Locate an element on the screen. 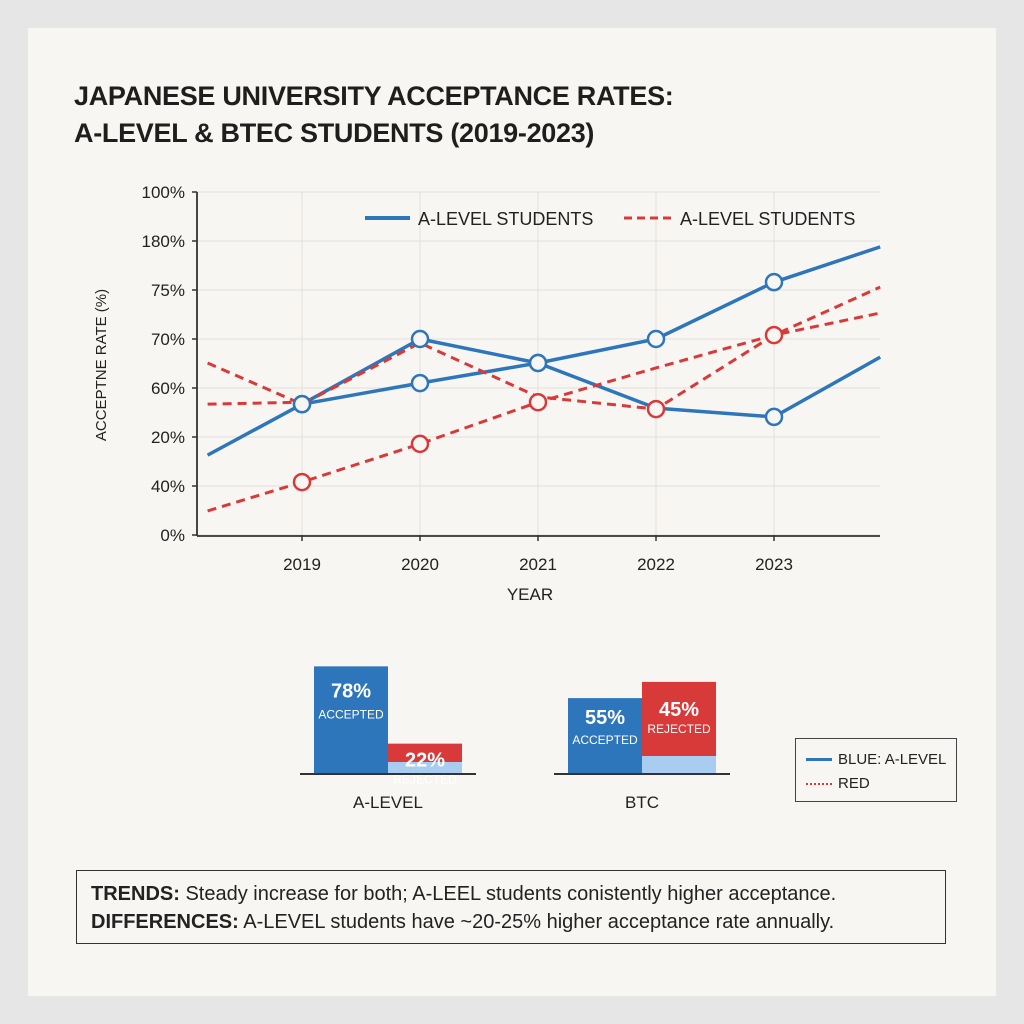 This screenshot has width=1024, height=1024. x-axis-label: YEAR is located at coordinates (530, 594).